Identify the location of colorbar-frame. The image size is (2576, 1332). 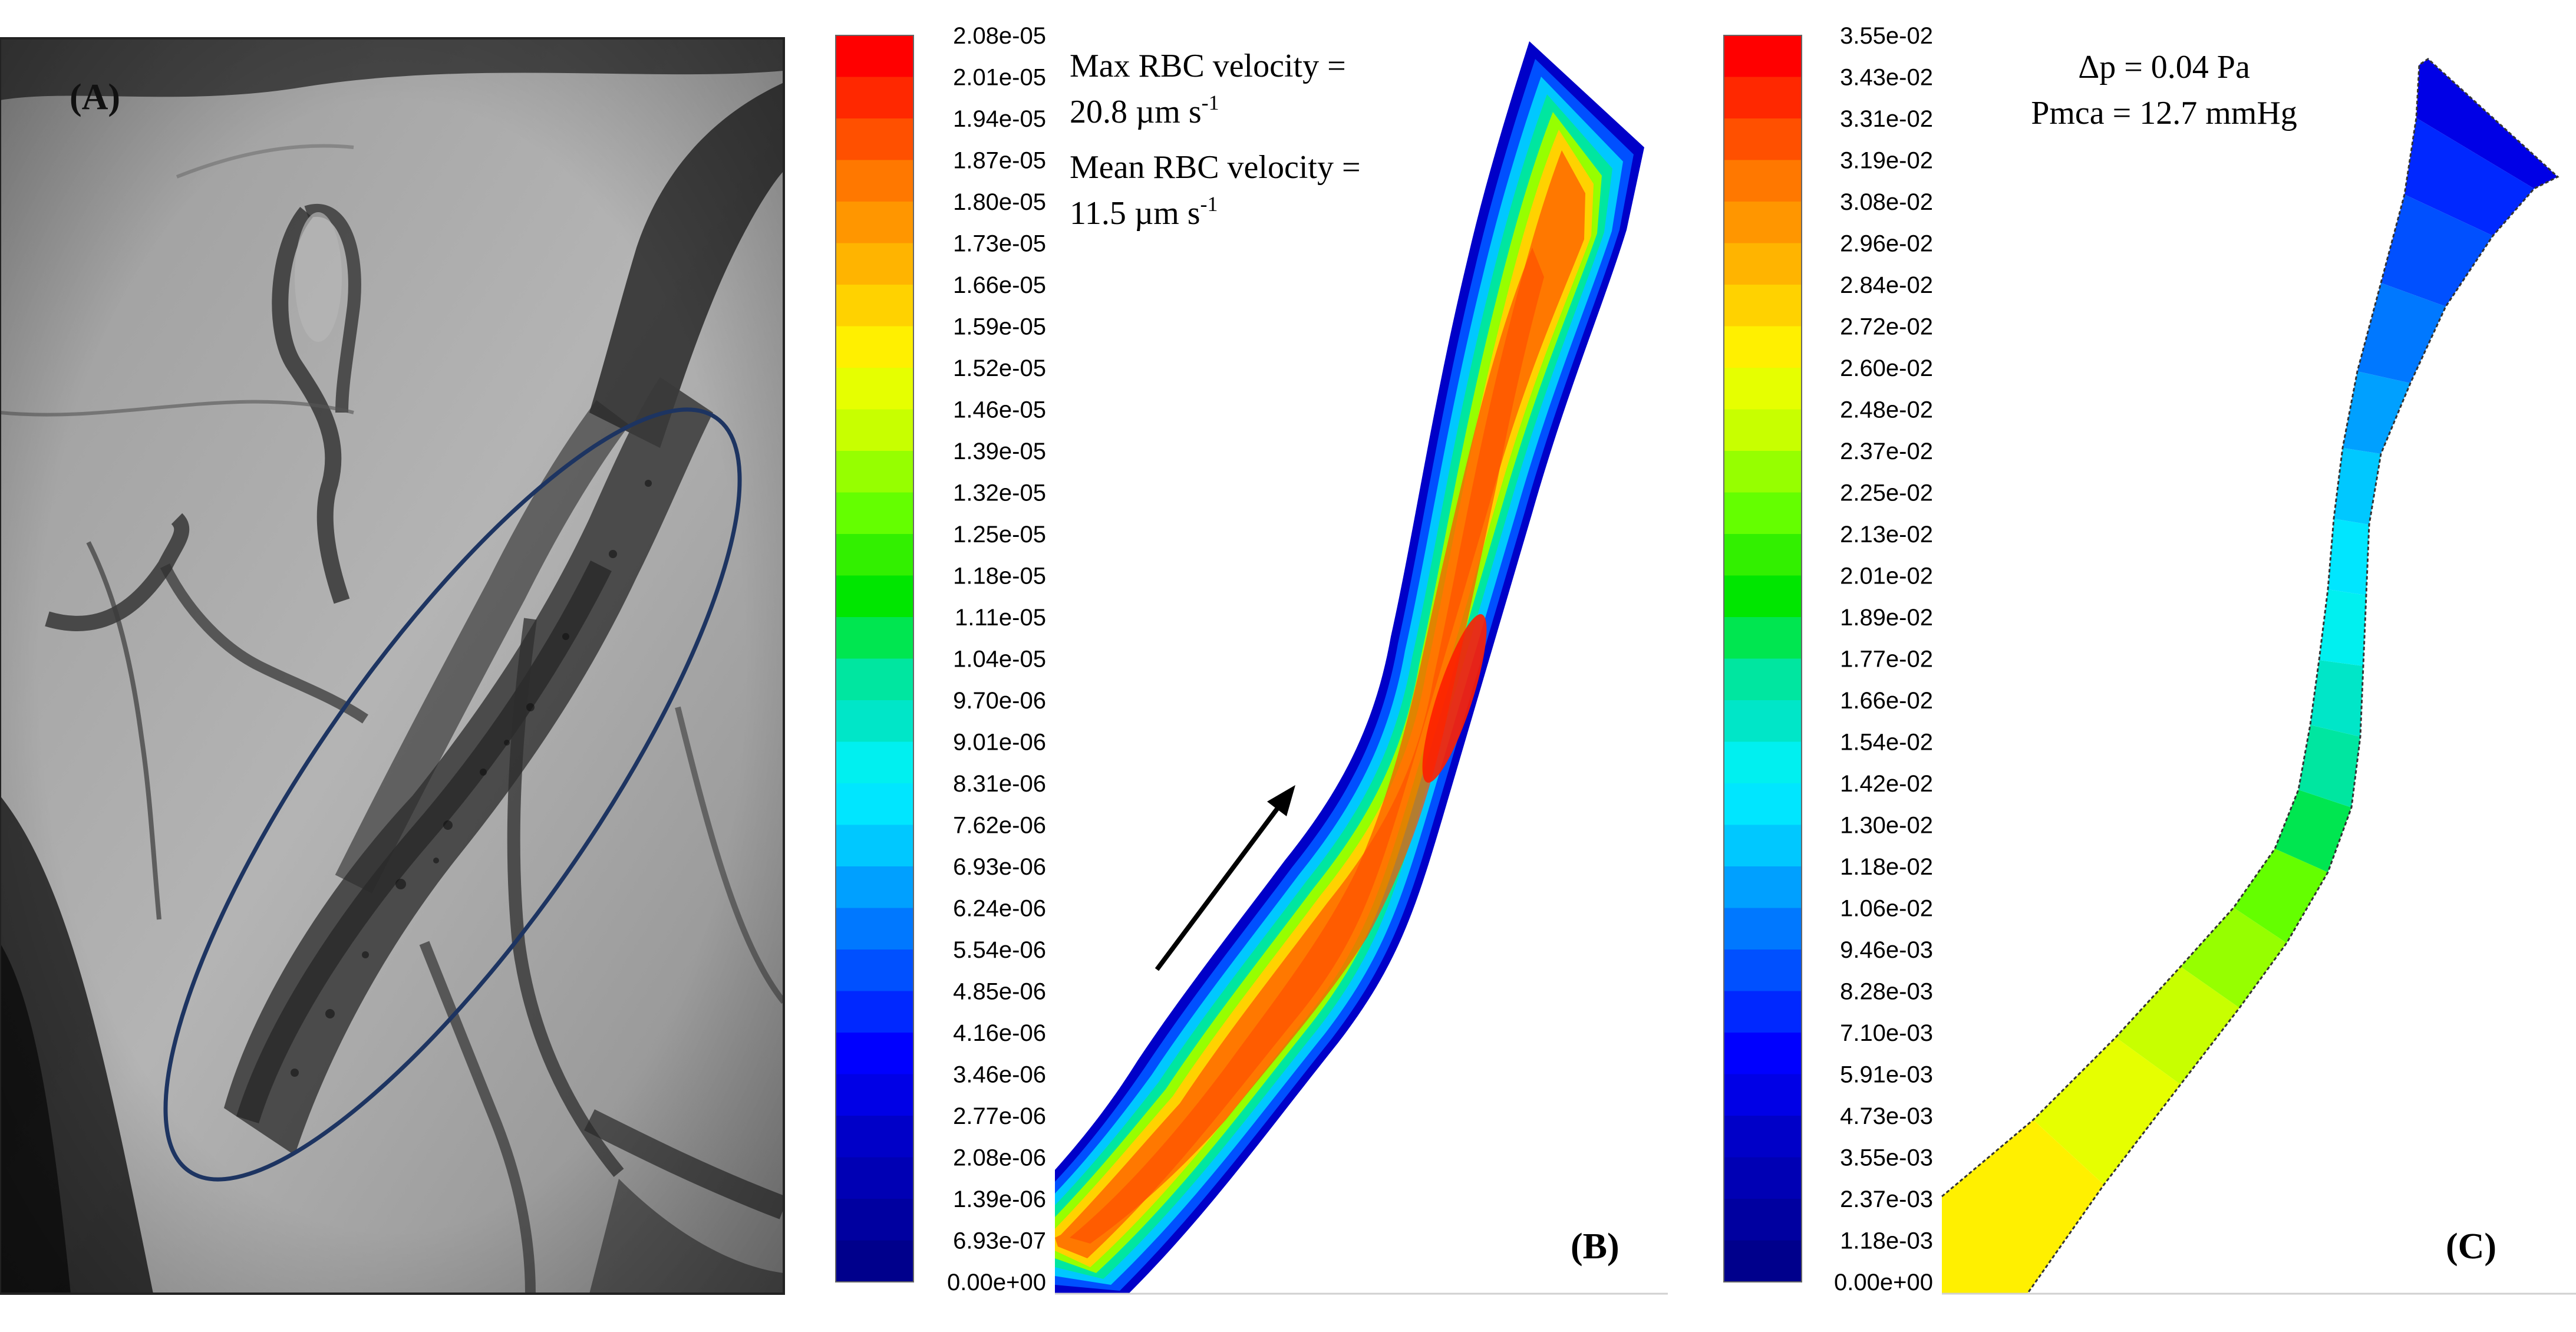
(875, 659).